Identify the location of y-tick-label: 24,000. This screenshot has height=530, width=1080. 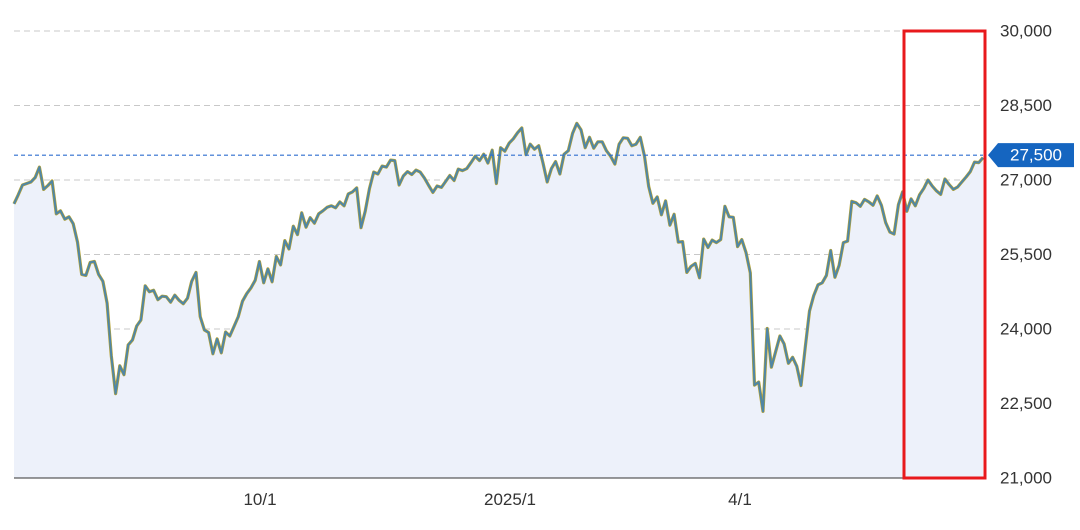
(1026, 329).